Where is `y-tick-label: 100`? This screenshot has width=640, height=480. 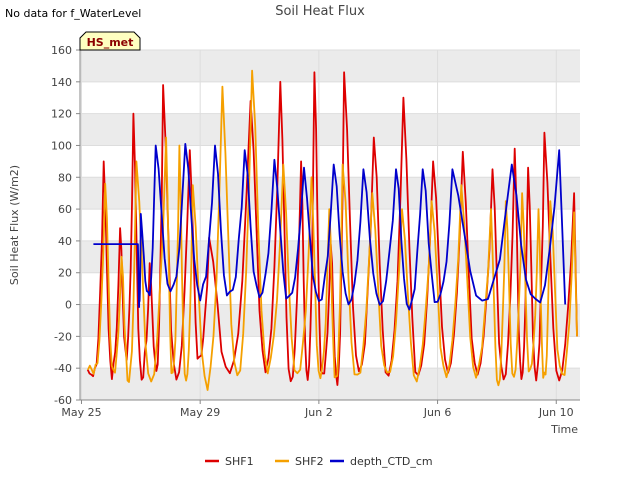
y-tick-label: 100 is located at coordinates (61, 145).